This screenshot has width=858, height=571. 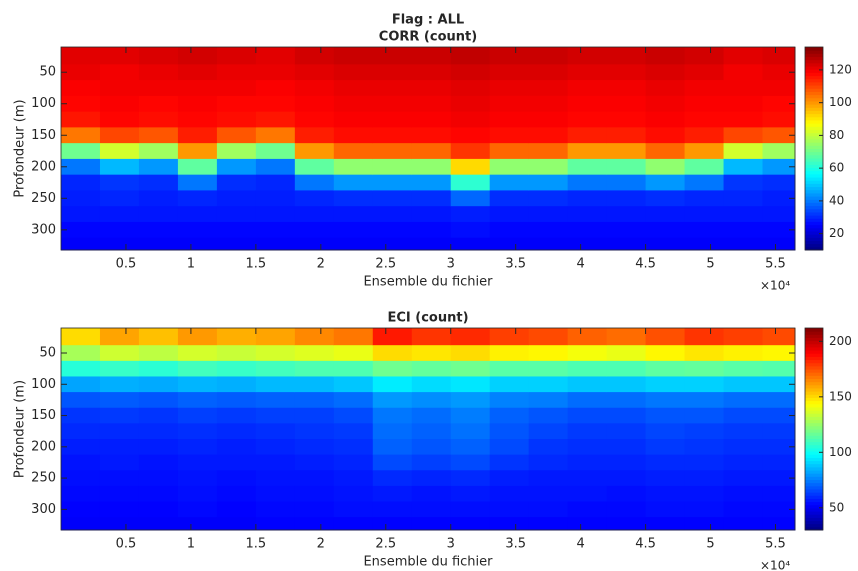 What do you see at coordinates (840, 452) in the screenshot?
I see `colorbar-tick-label: 100` at bounding box center [840, 452].